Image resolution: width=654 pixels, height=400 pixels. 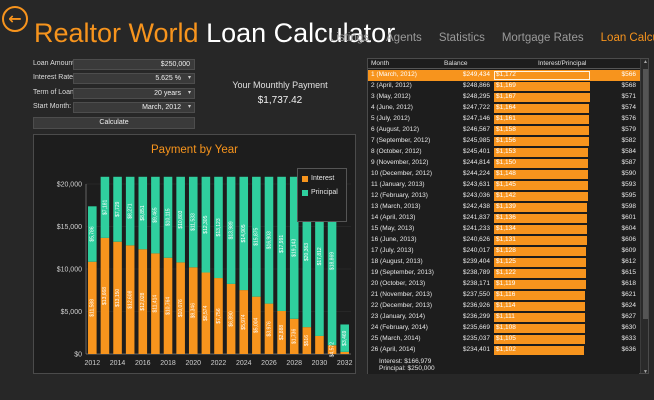 I want to click on term-row: Term of Loan: 20 years ▾, so click(x=114, y=93).